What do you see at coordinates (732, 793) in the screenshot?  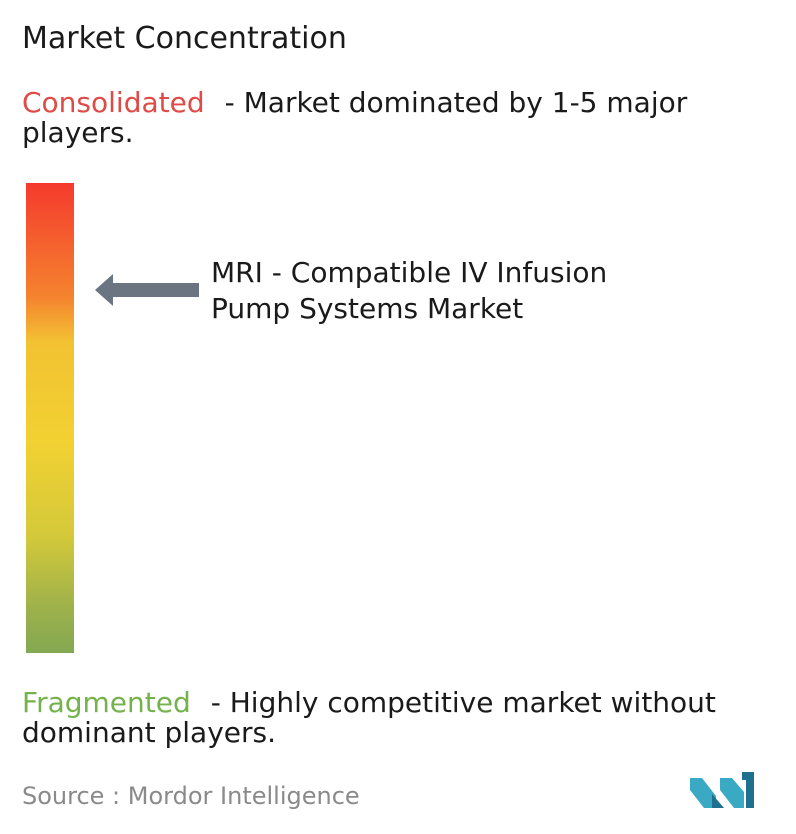 I see `logo-right-stroke` at bounding box center [732, 793].